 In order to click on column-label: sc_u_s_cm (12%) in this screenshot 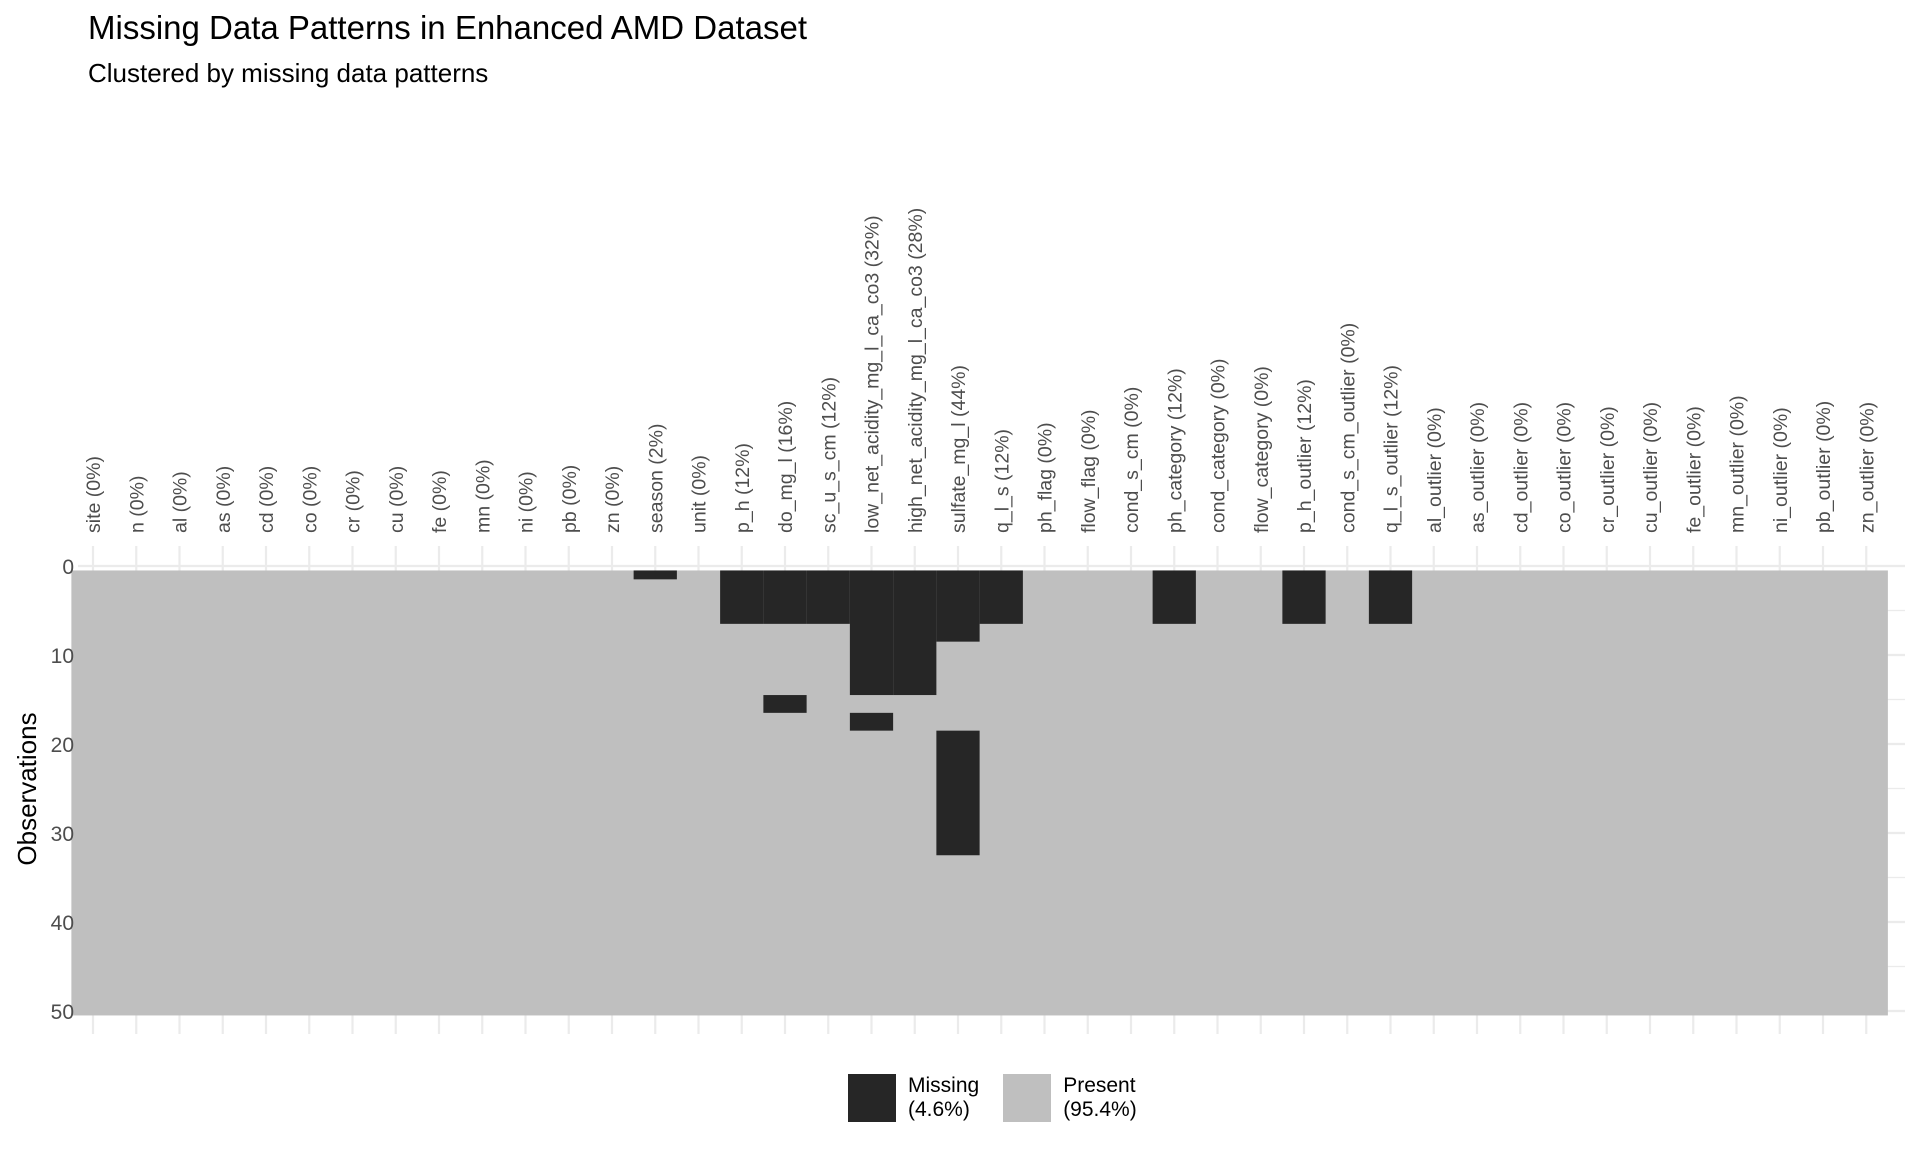, I will do `click(829, 455)`.